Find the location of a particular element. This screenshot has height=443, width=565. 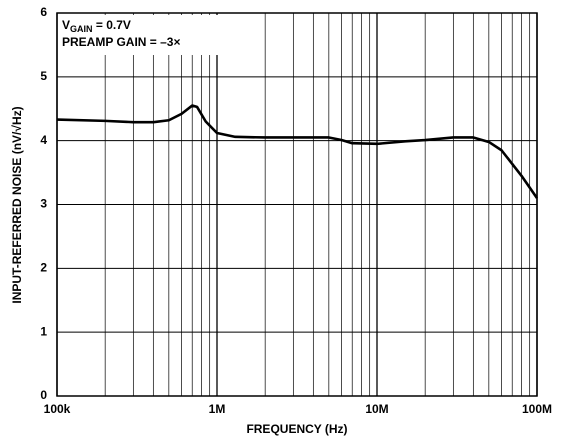

y-tick-label: 2 is located at coordinates (43, 268).